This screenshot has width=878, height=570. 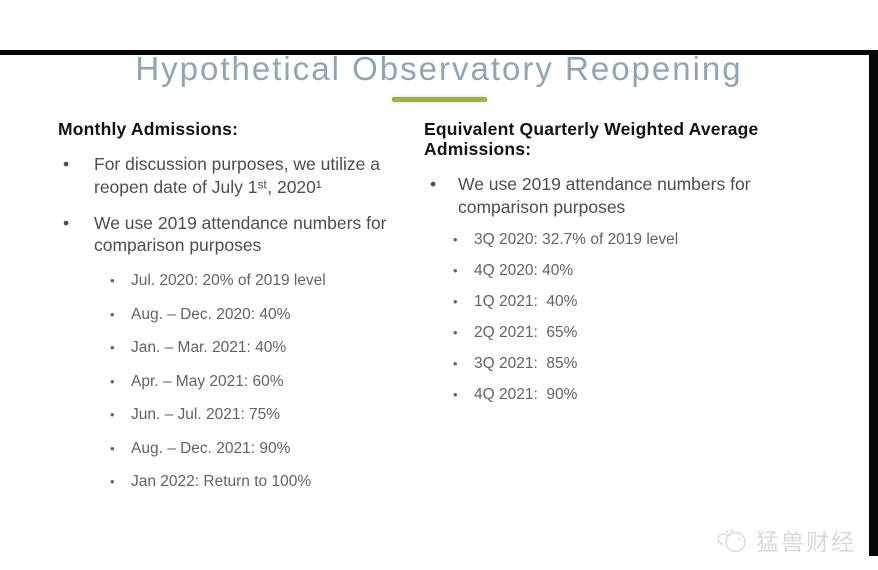 I want to click on sub-bullet-item: 2Q 2021: 65%, so click(x=655, y=333).